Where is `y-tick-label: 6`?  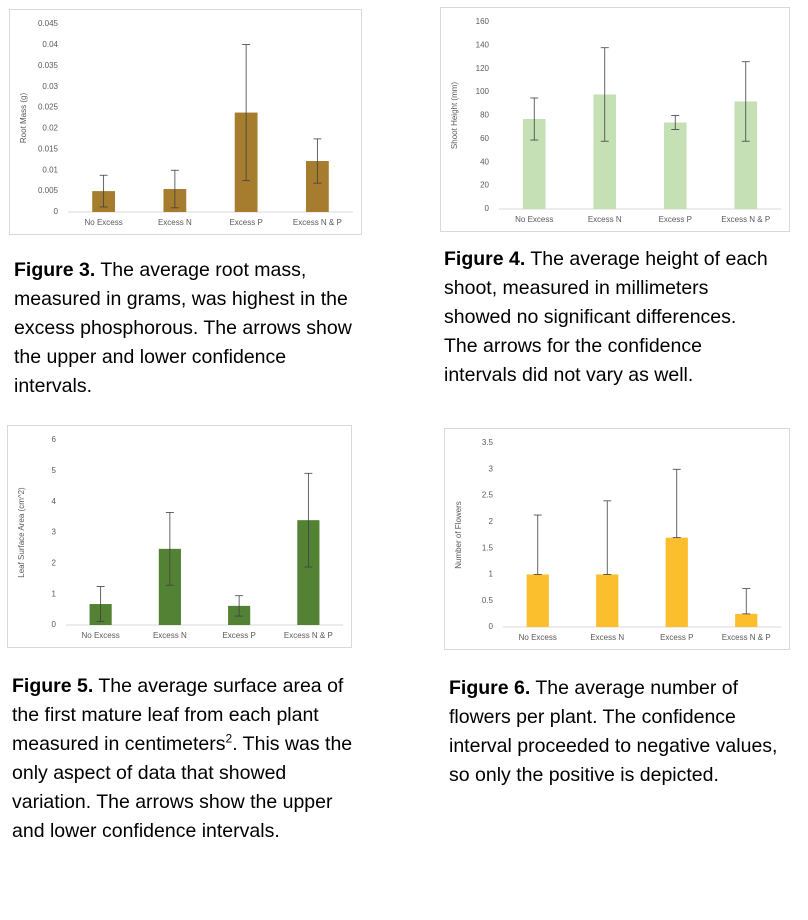
y-tick-label: 6 is located at coordinates (54, 439).